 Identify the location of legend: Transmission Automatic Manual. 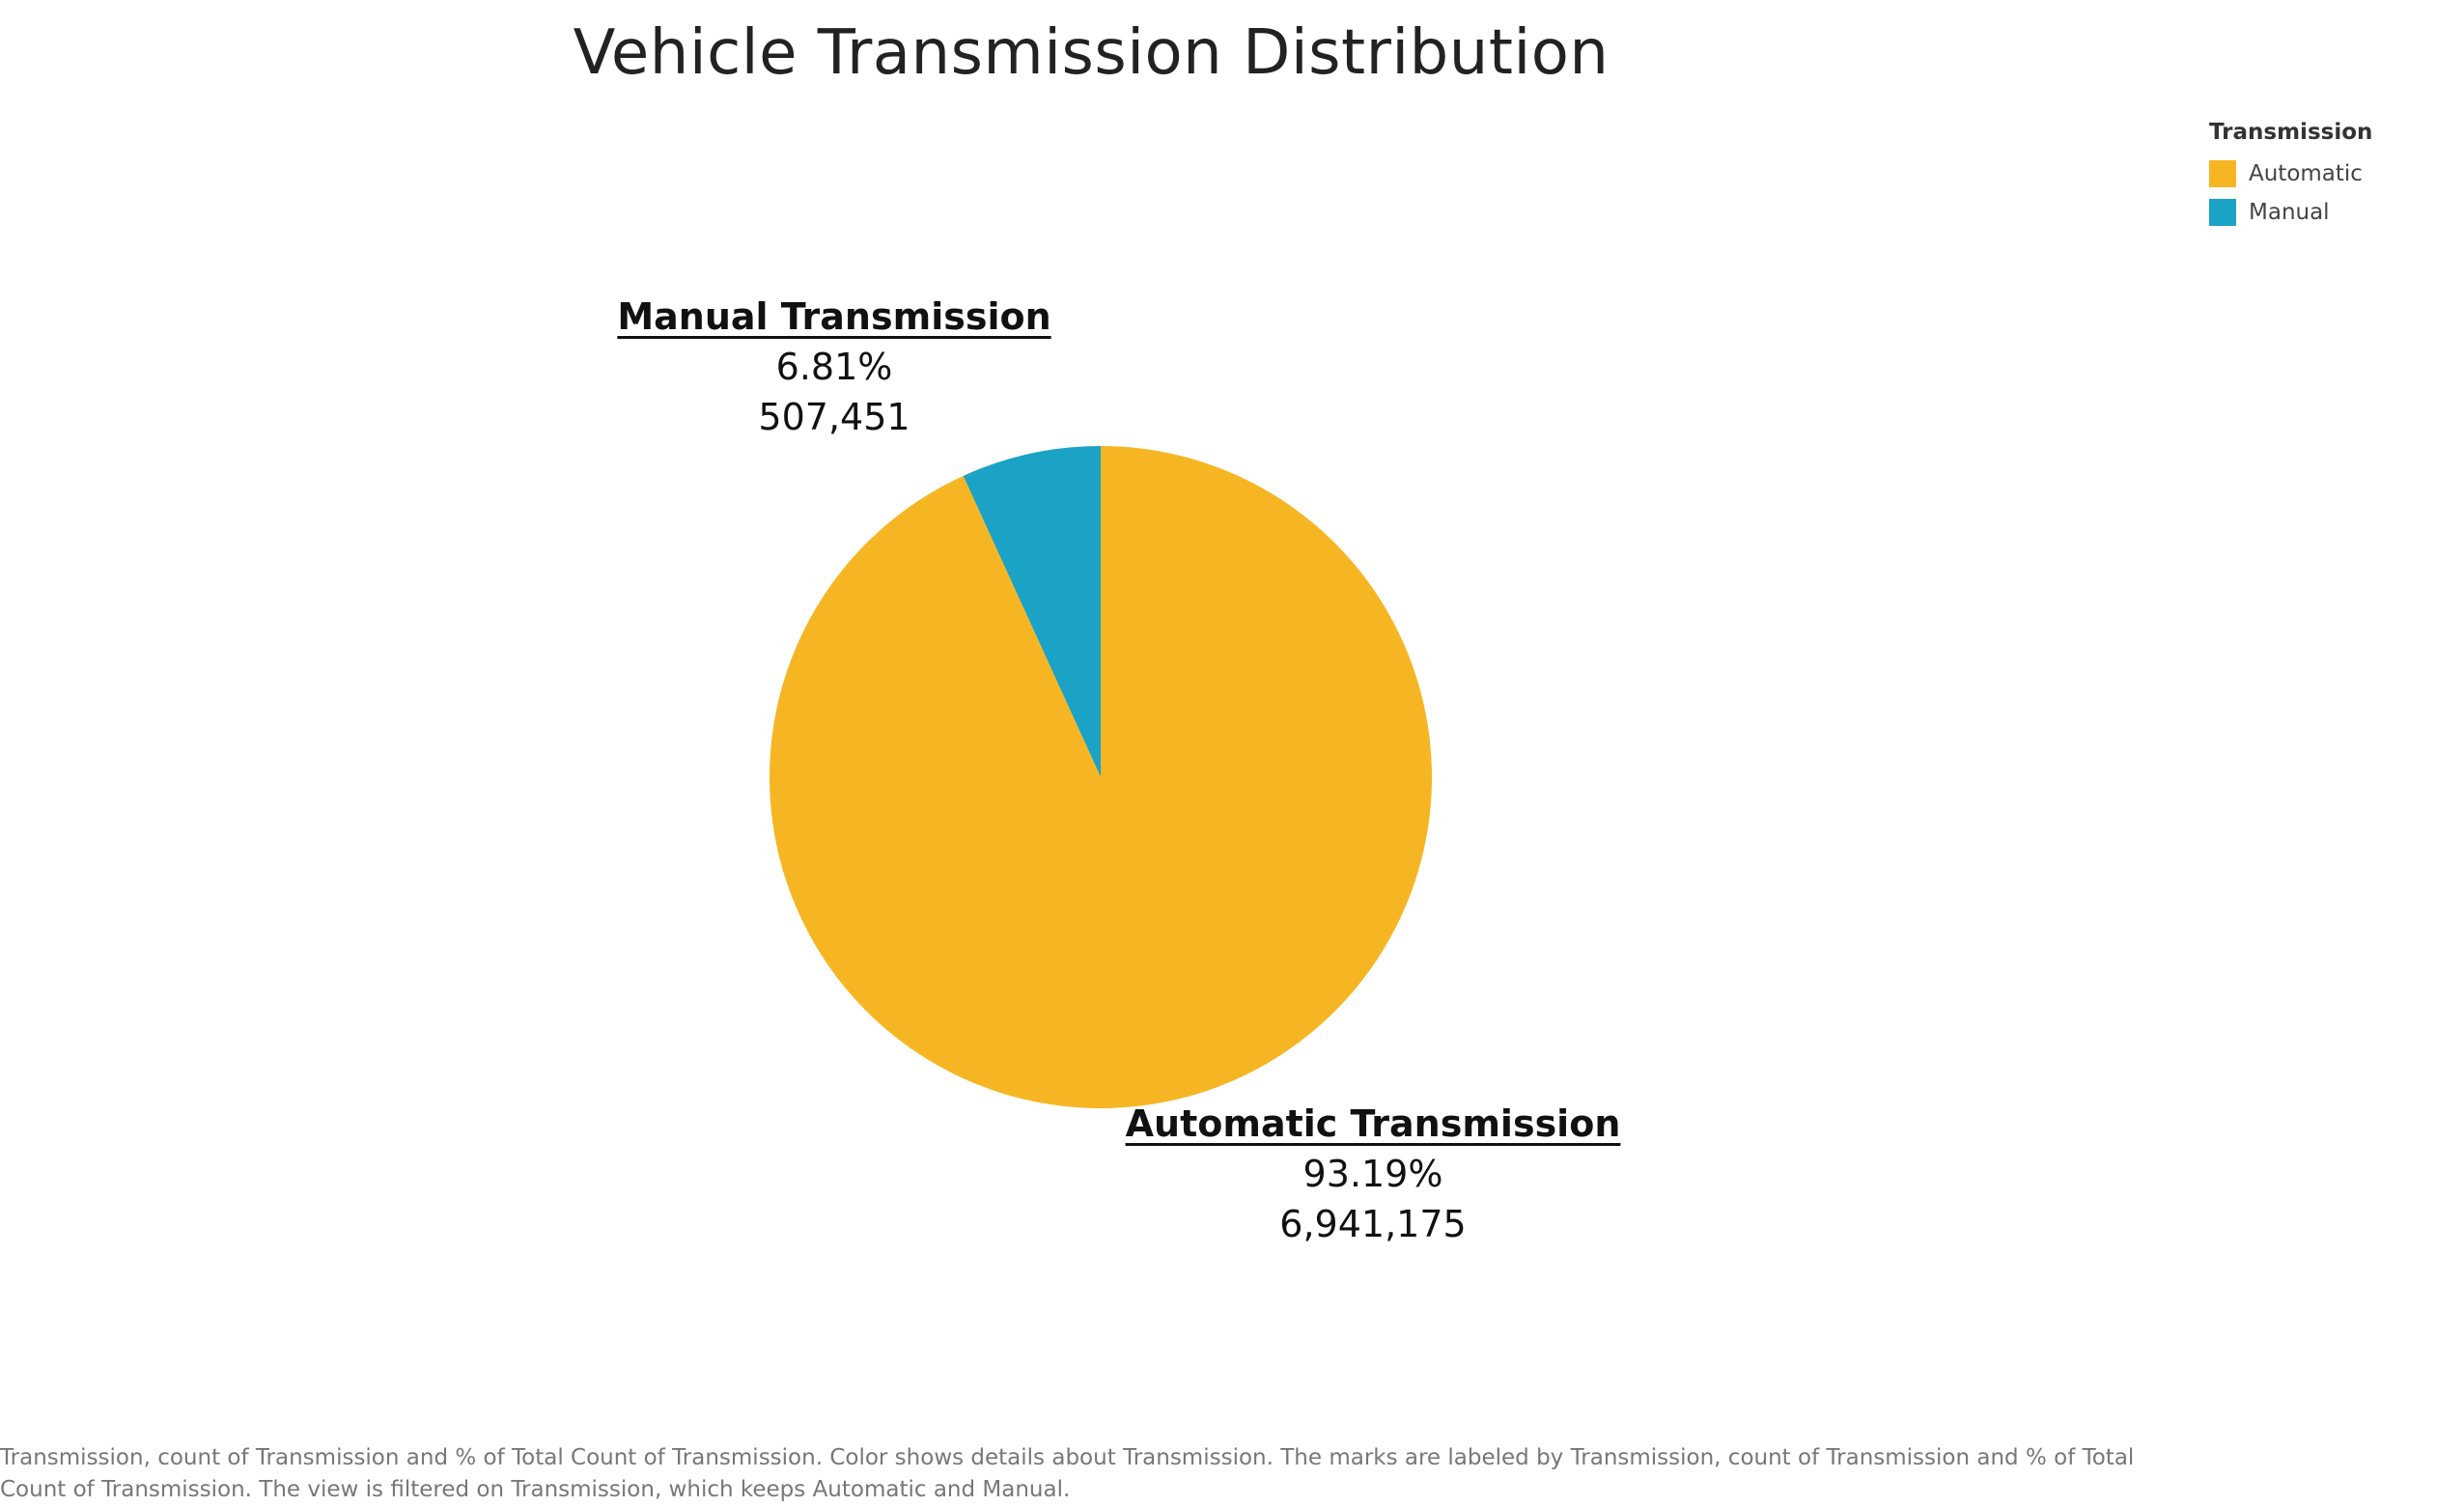
(2290, 176).